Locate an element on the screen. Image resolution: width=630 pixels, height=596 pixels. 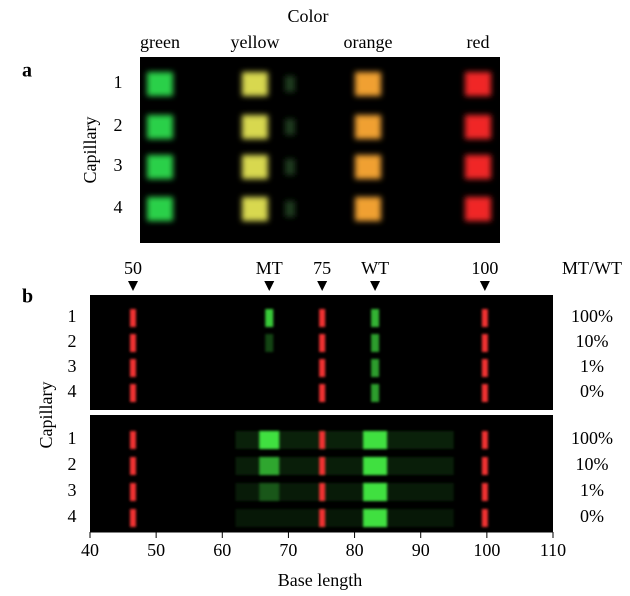
ratio-title: MT/WT is located at coordinates (592, 268).